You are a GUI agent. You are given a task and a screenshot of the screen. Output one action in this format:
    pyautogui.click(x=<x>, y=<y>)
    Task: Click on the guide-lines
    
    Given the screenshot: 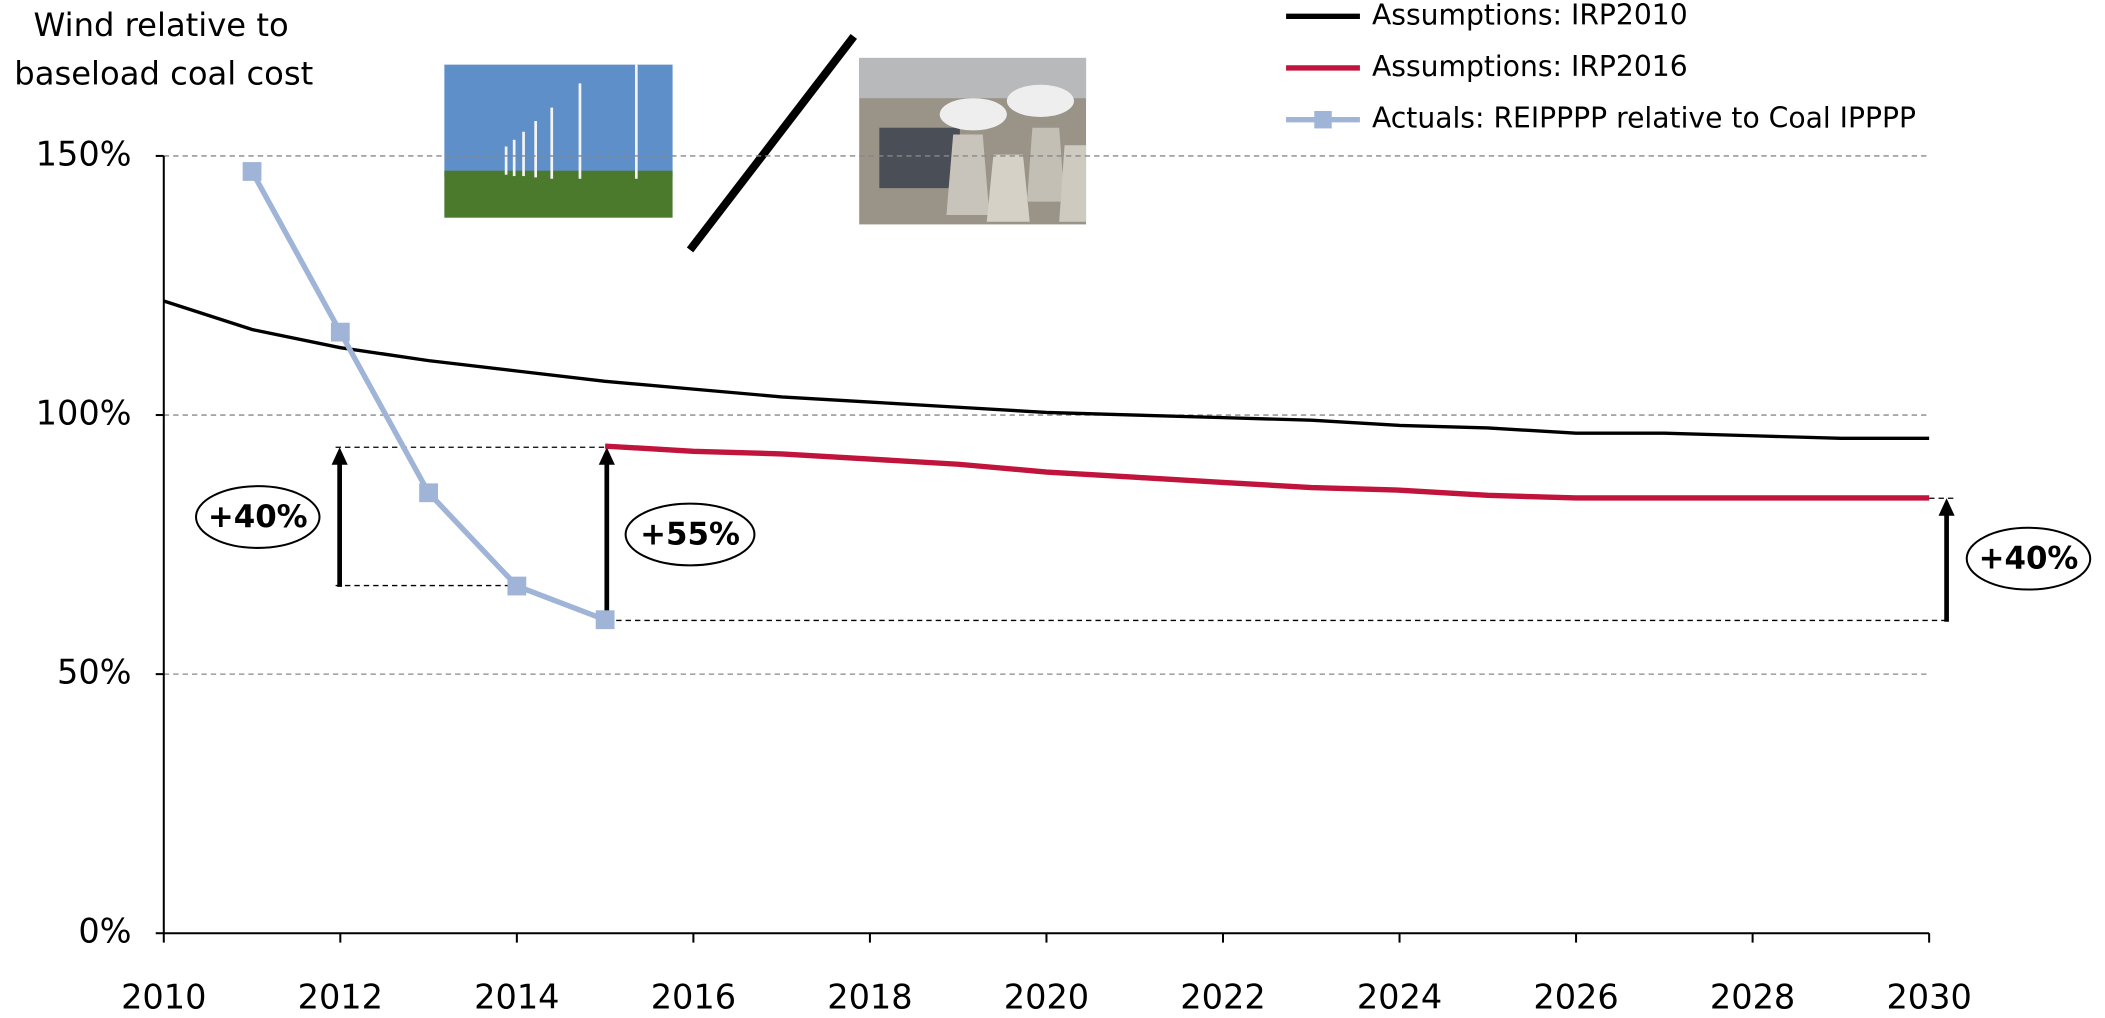 What is the action you would take?
    pyautogui.click(x=1146, y=534)
    